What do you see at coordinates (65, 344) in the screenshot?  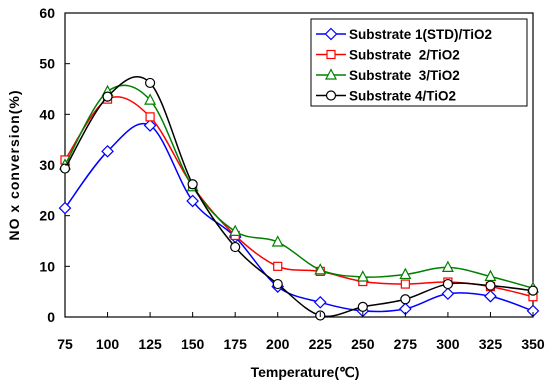 I see `x-tick-label: 75` at bounding box center [65, 344].